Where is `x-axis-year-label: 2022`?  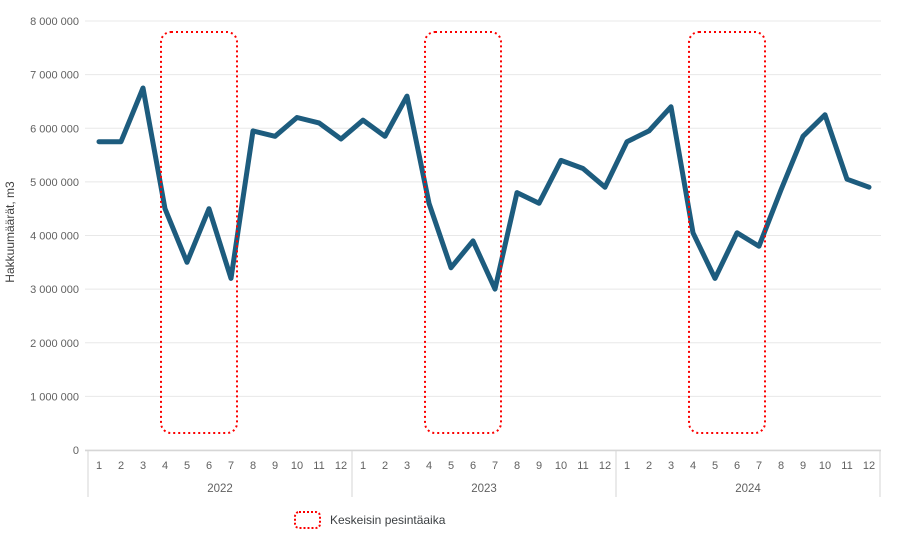 x-axis-year-label: 2022 is located at coordinates (220, 489).